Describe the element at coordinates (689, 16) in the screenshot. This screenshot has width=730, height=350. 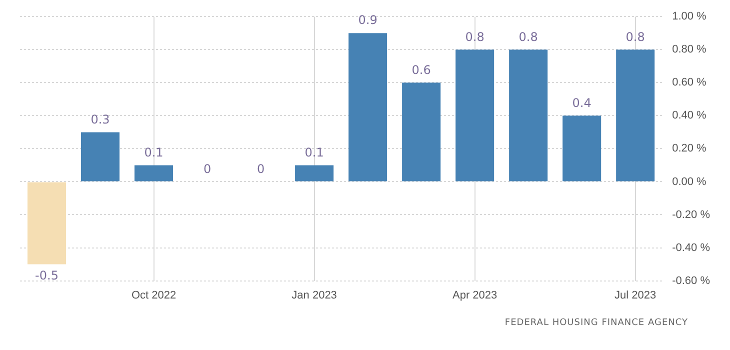
I see `y-tick-label: 1.00 %` at that location.